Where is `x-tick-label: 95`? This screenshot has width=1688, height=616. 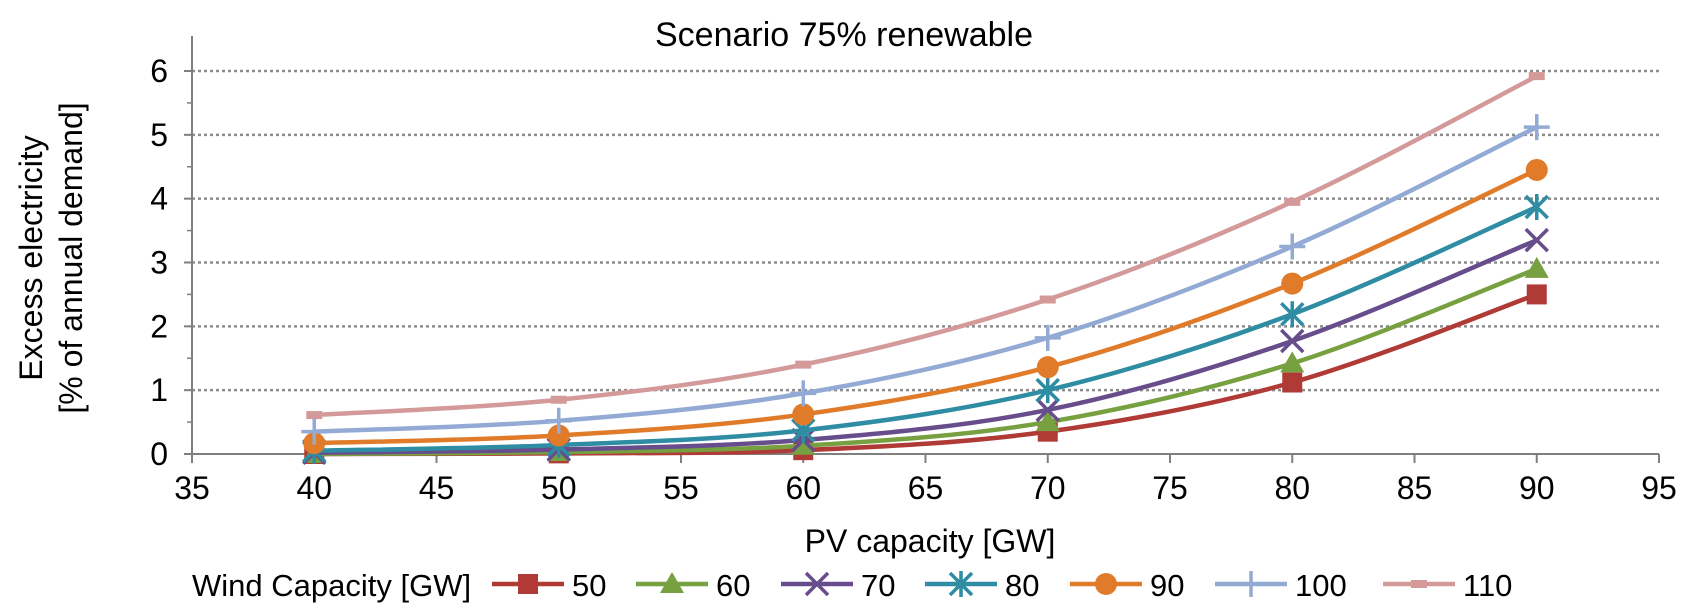
x-tick-label: 95 is located at coordinates (1659, 488).